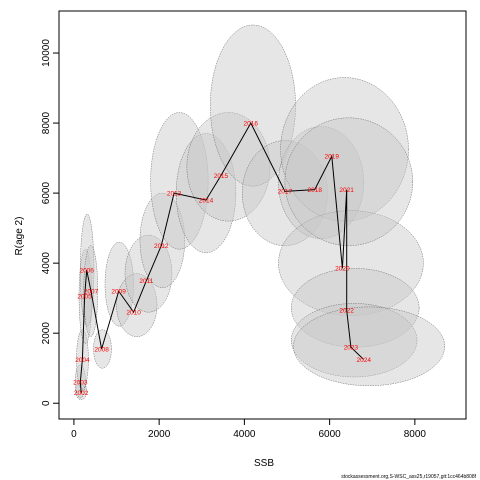  Describe the element at coordinates (346, 190) in the screenshot. I see `point-label-2021: 2021` at that location.